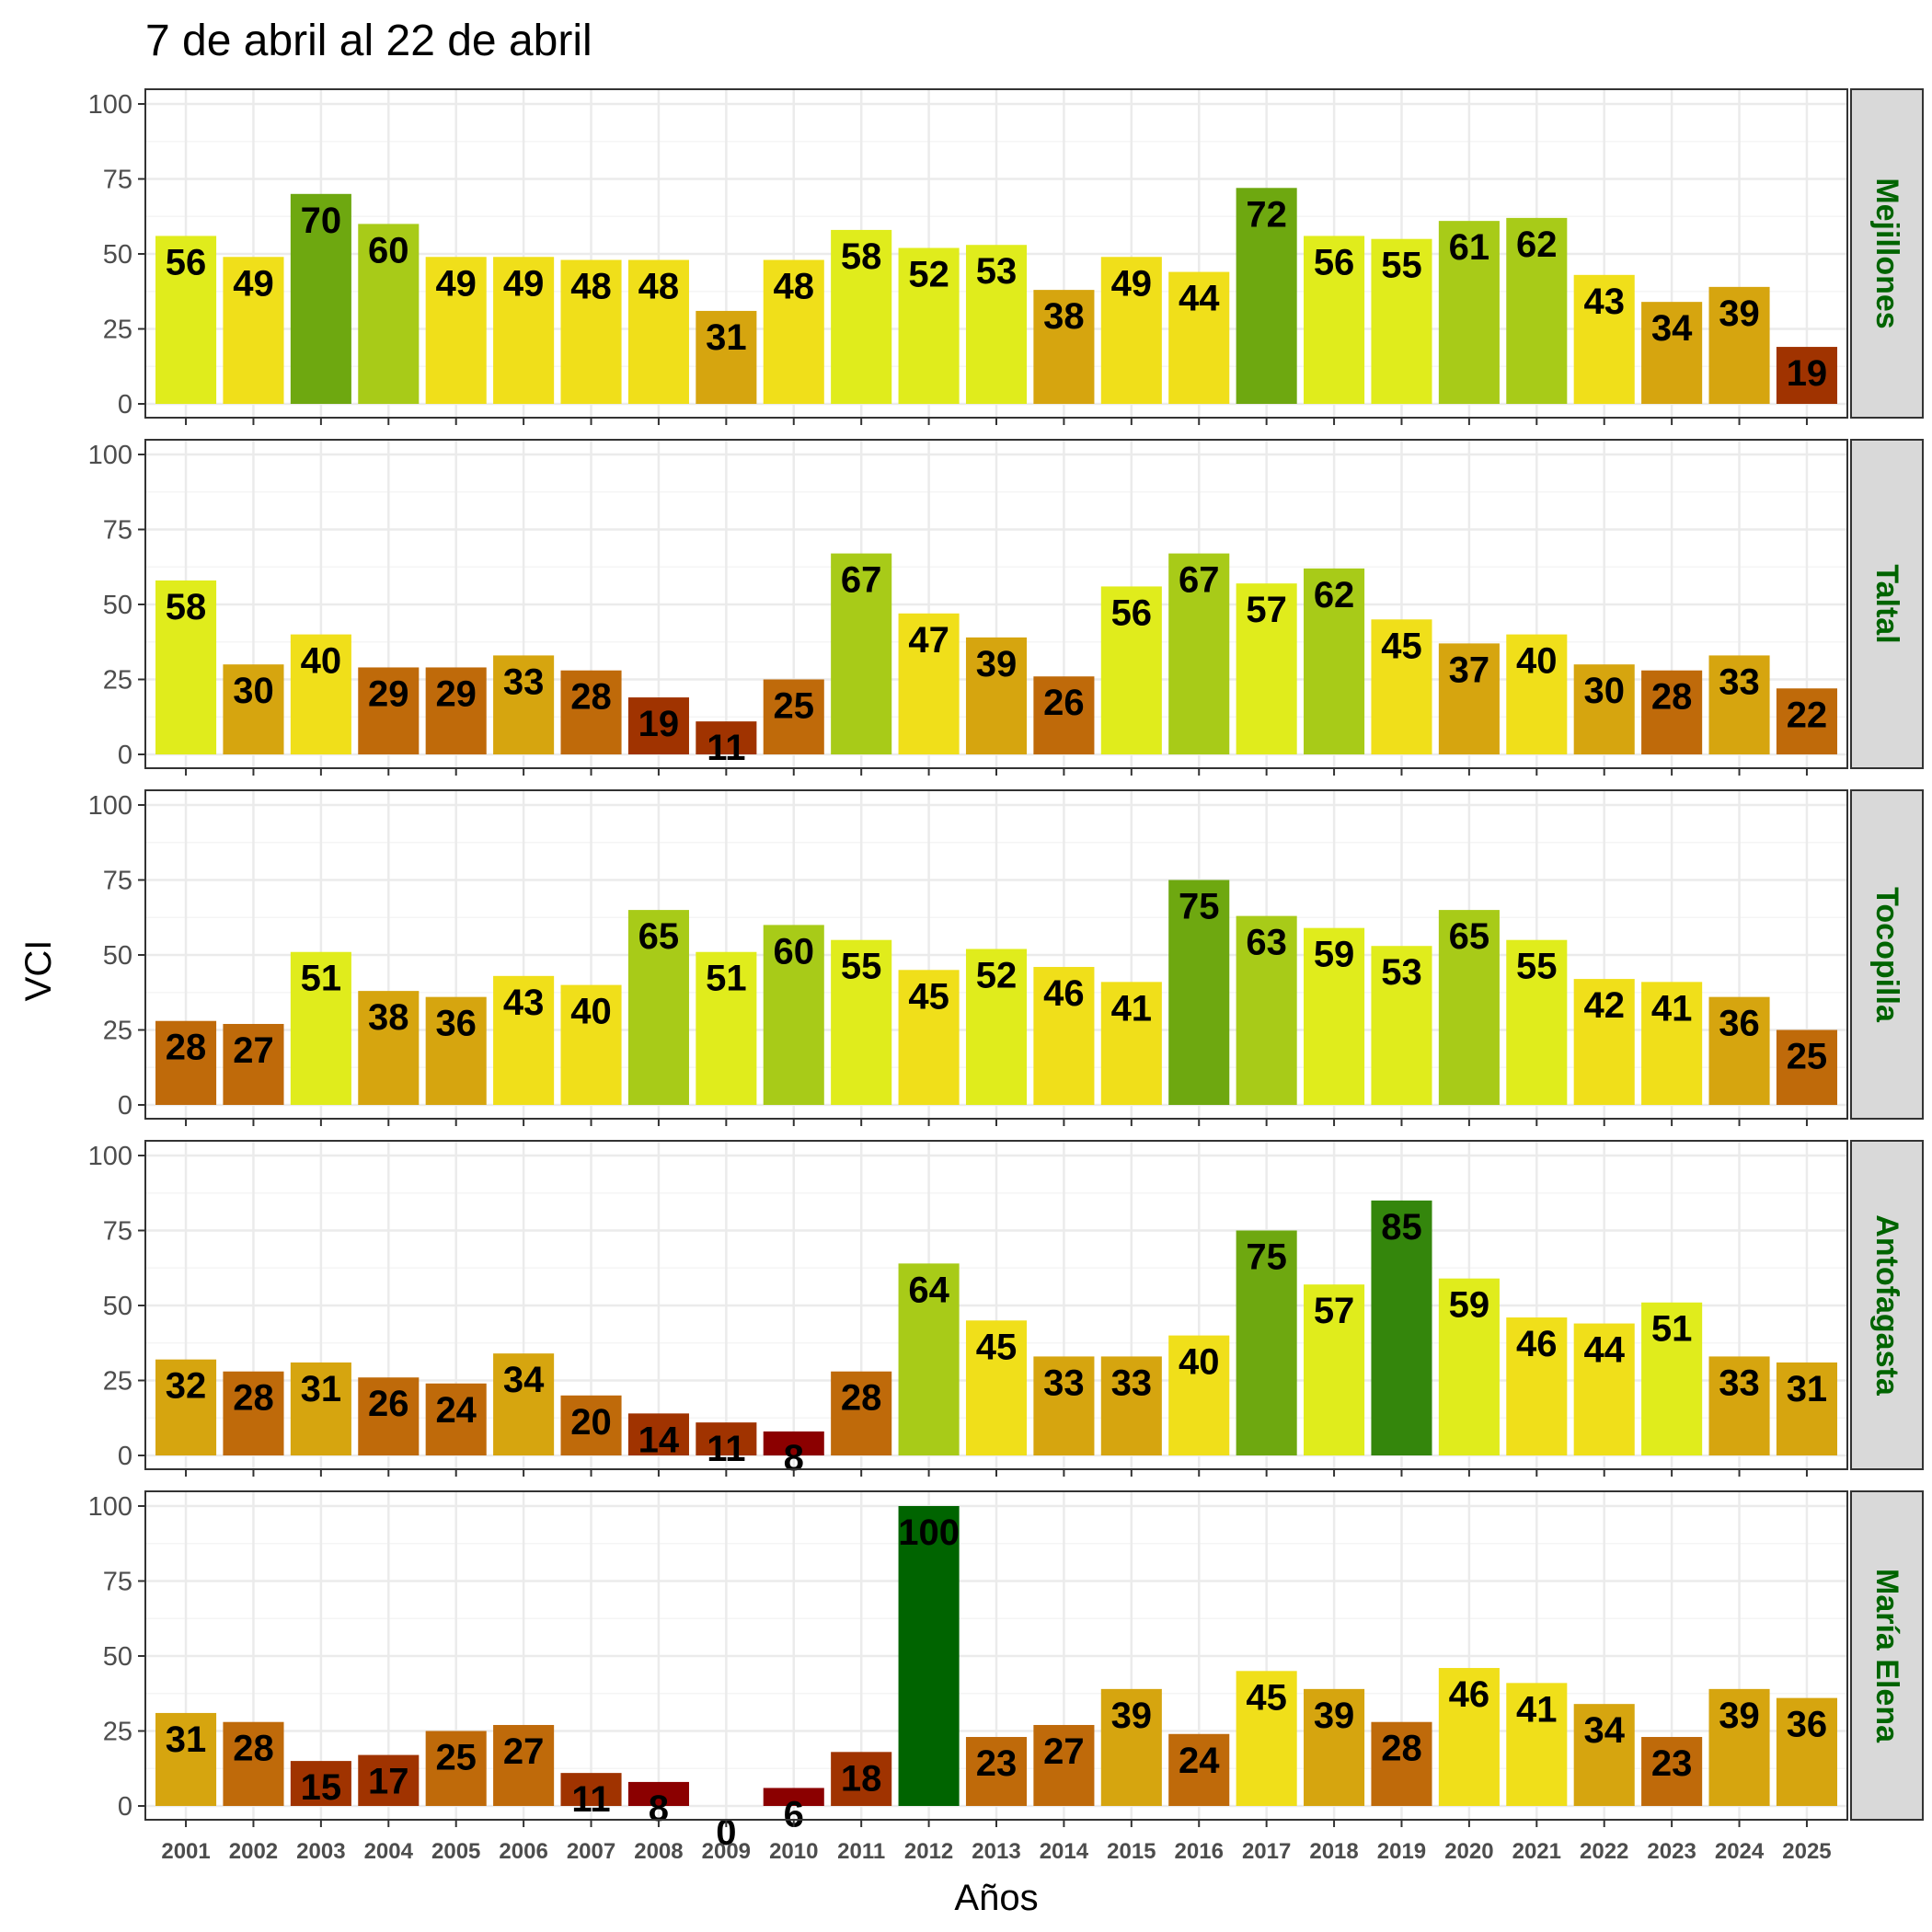 The height and width of the screenshot is (1932, 1932). Describe the element at coordinates (110, 1156) in the screenshot. I see `y-tick-label: 100` at that location.